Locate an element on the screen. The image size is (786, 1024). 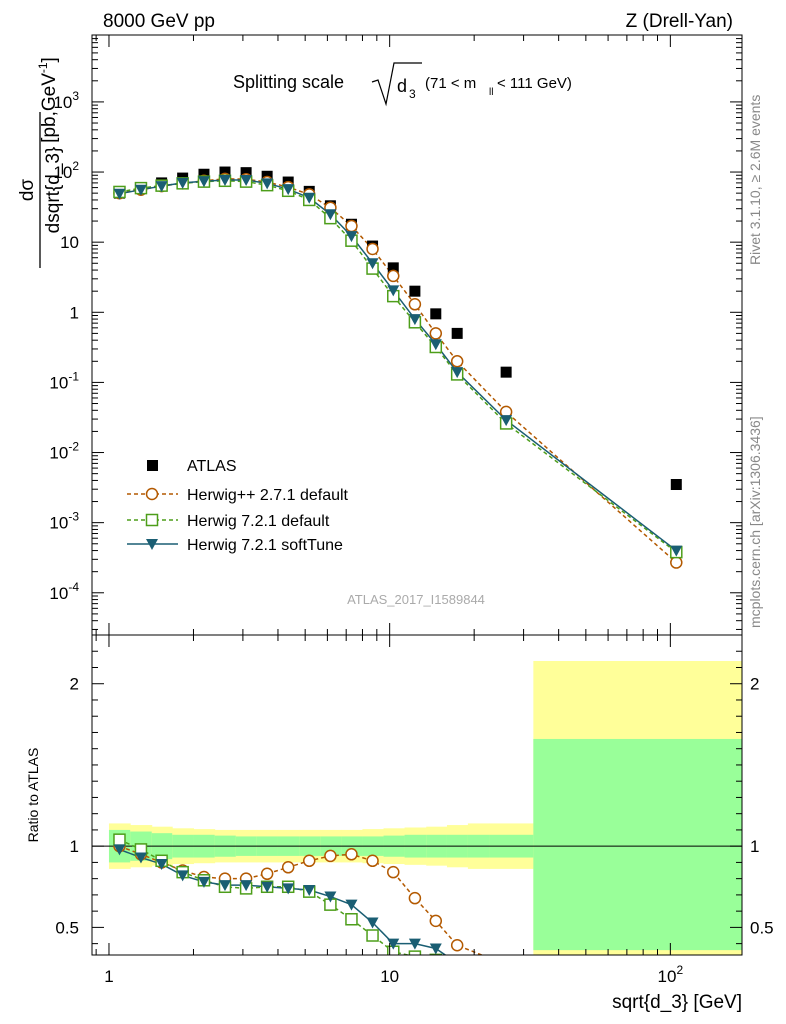
stat-uncertainty-band is located at coordinates (637, 844).